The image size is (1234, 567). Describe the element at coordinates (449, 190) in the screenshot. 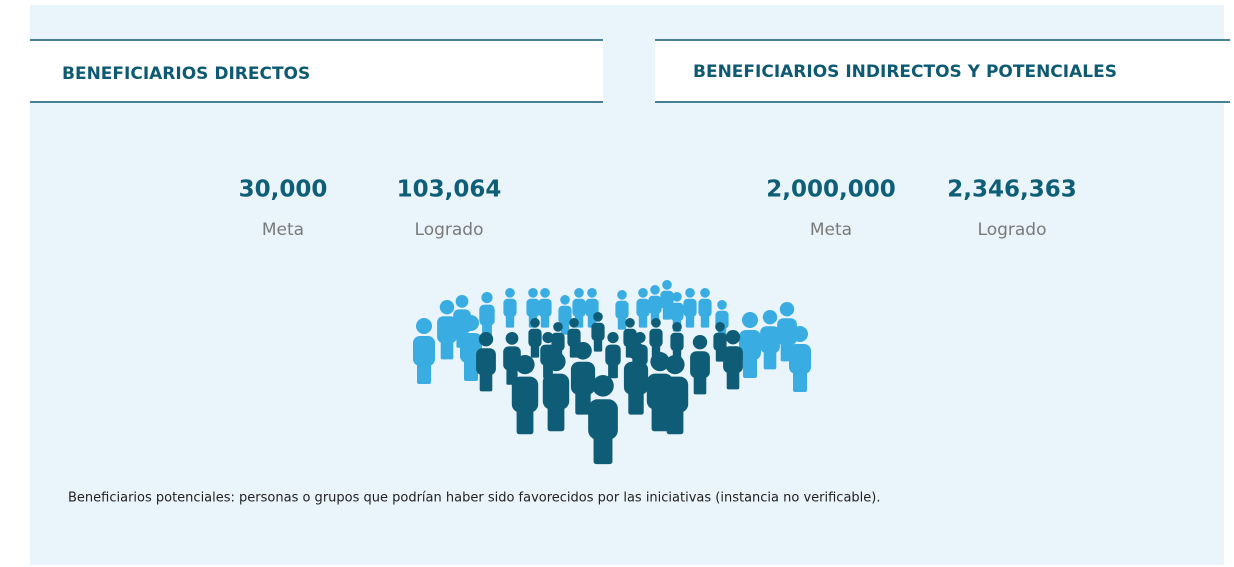

I see `stat-value: 103,064` at that location.